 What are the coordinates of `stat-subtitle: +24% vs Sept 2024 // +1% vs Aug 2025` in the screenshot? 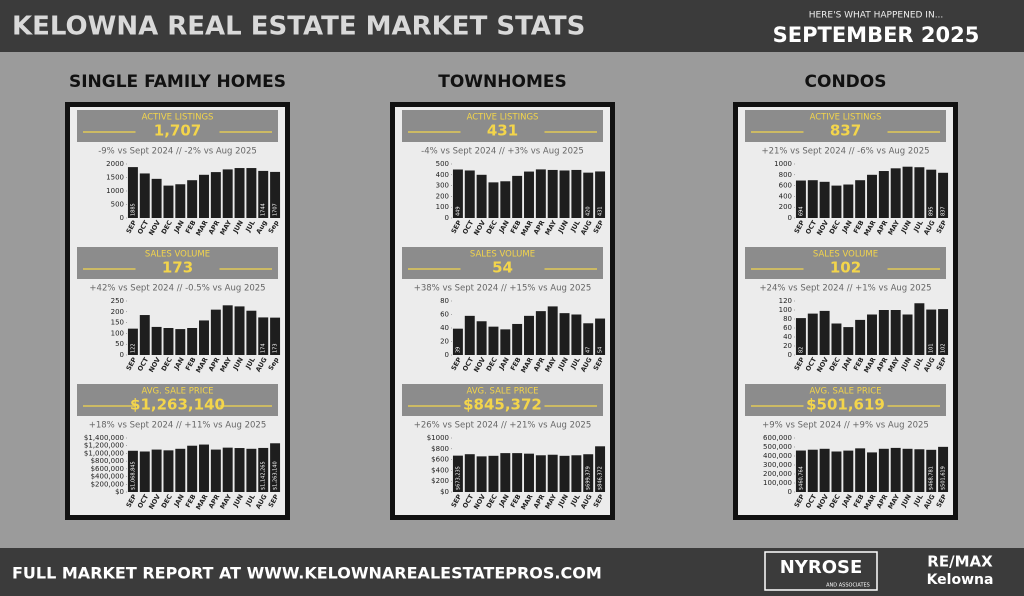 It's located at (845, 289).